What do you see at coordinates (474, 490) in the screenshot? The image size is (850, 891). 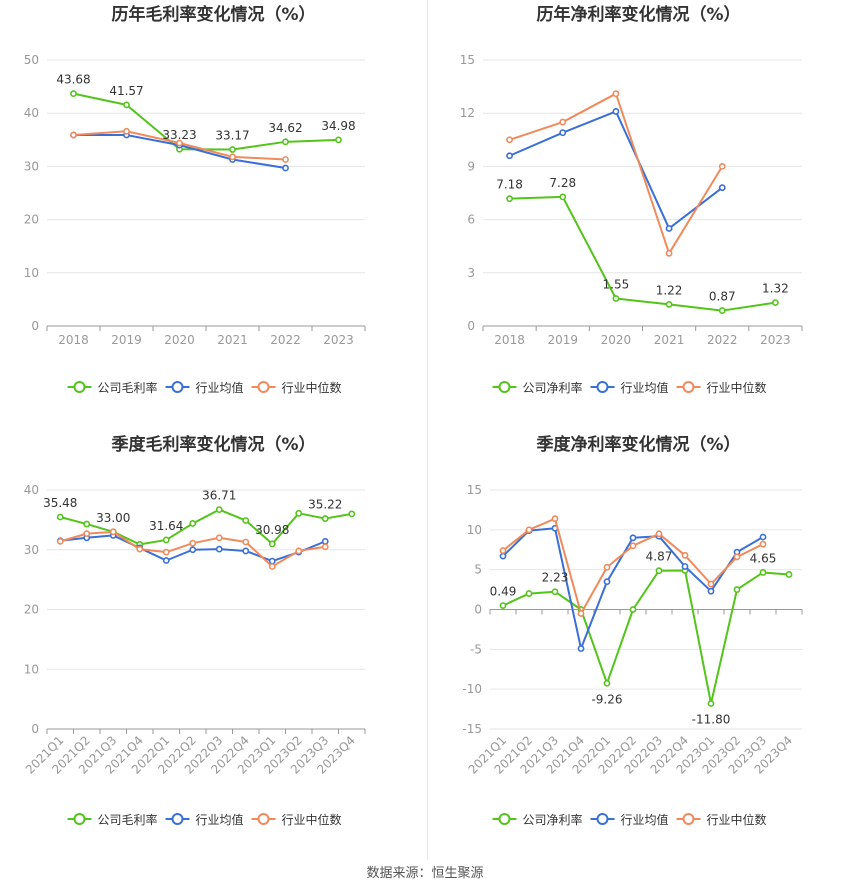 I see `y-tick-label: 15` at bounding box center [474, 490].